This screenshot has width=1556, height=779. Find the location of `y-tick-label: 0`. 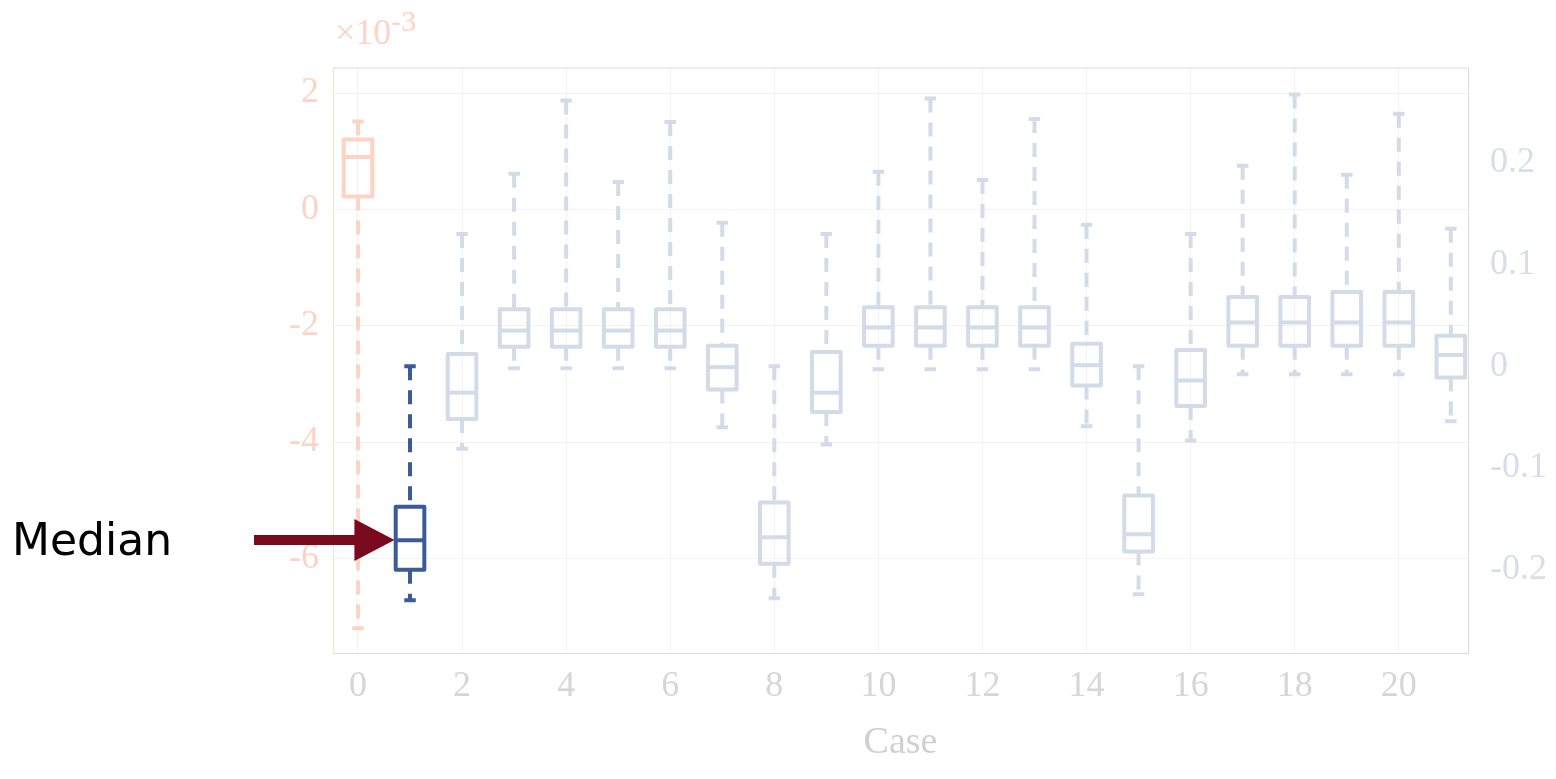

y-tick-label: 0 is located at coordinates (310, 206).